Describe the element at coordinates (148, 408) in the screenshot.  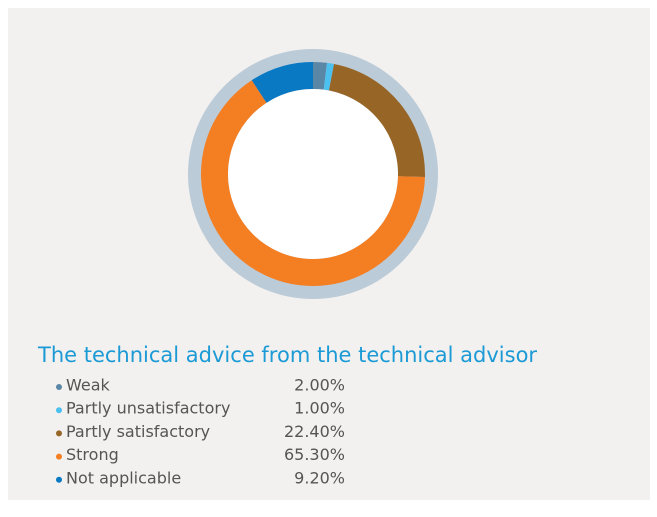
I see `legend-label: Partly unsatisfactory` at that location.